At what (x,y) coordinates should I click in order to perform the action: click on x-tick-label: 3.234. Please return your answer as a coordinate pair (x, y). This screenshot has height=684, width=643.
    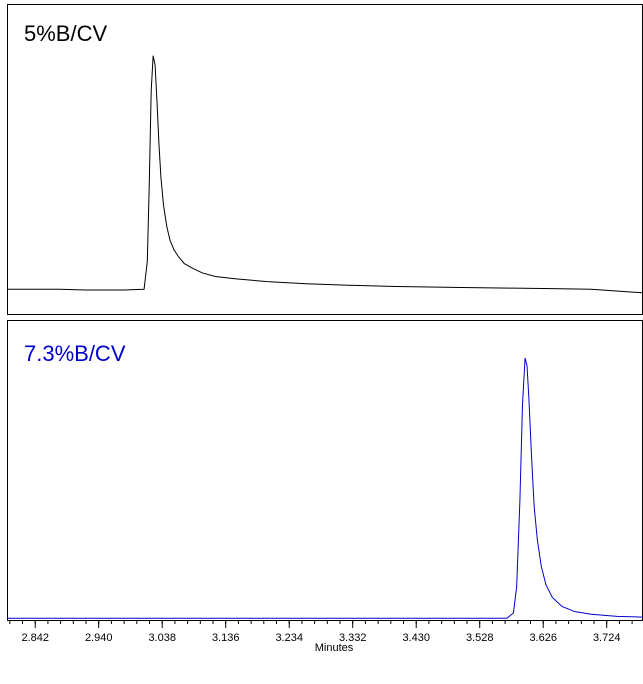
    Looking at the image, I should click on (289, 638).